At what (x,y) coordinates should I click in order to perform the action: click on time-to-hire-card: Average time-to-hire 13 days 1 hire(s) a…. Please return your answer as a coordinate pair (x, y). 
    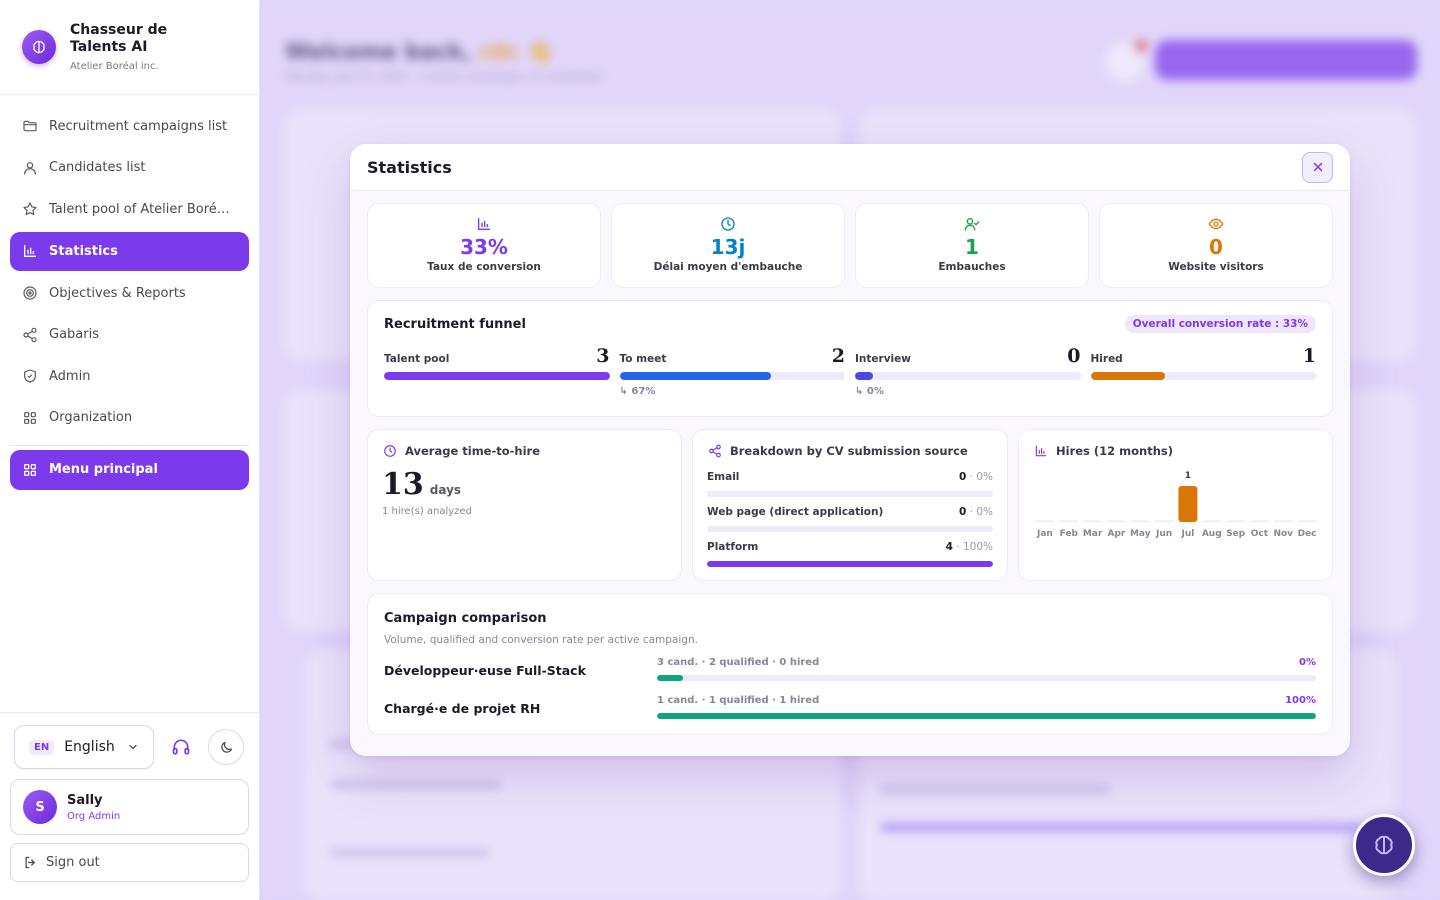
    Looking at the image, I should click on (524, 505).